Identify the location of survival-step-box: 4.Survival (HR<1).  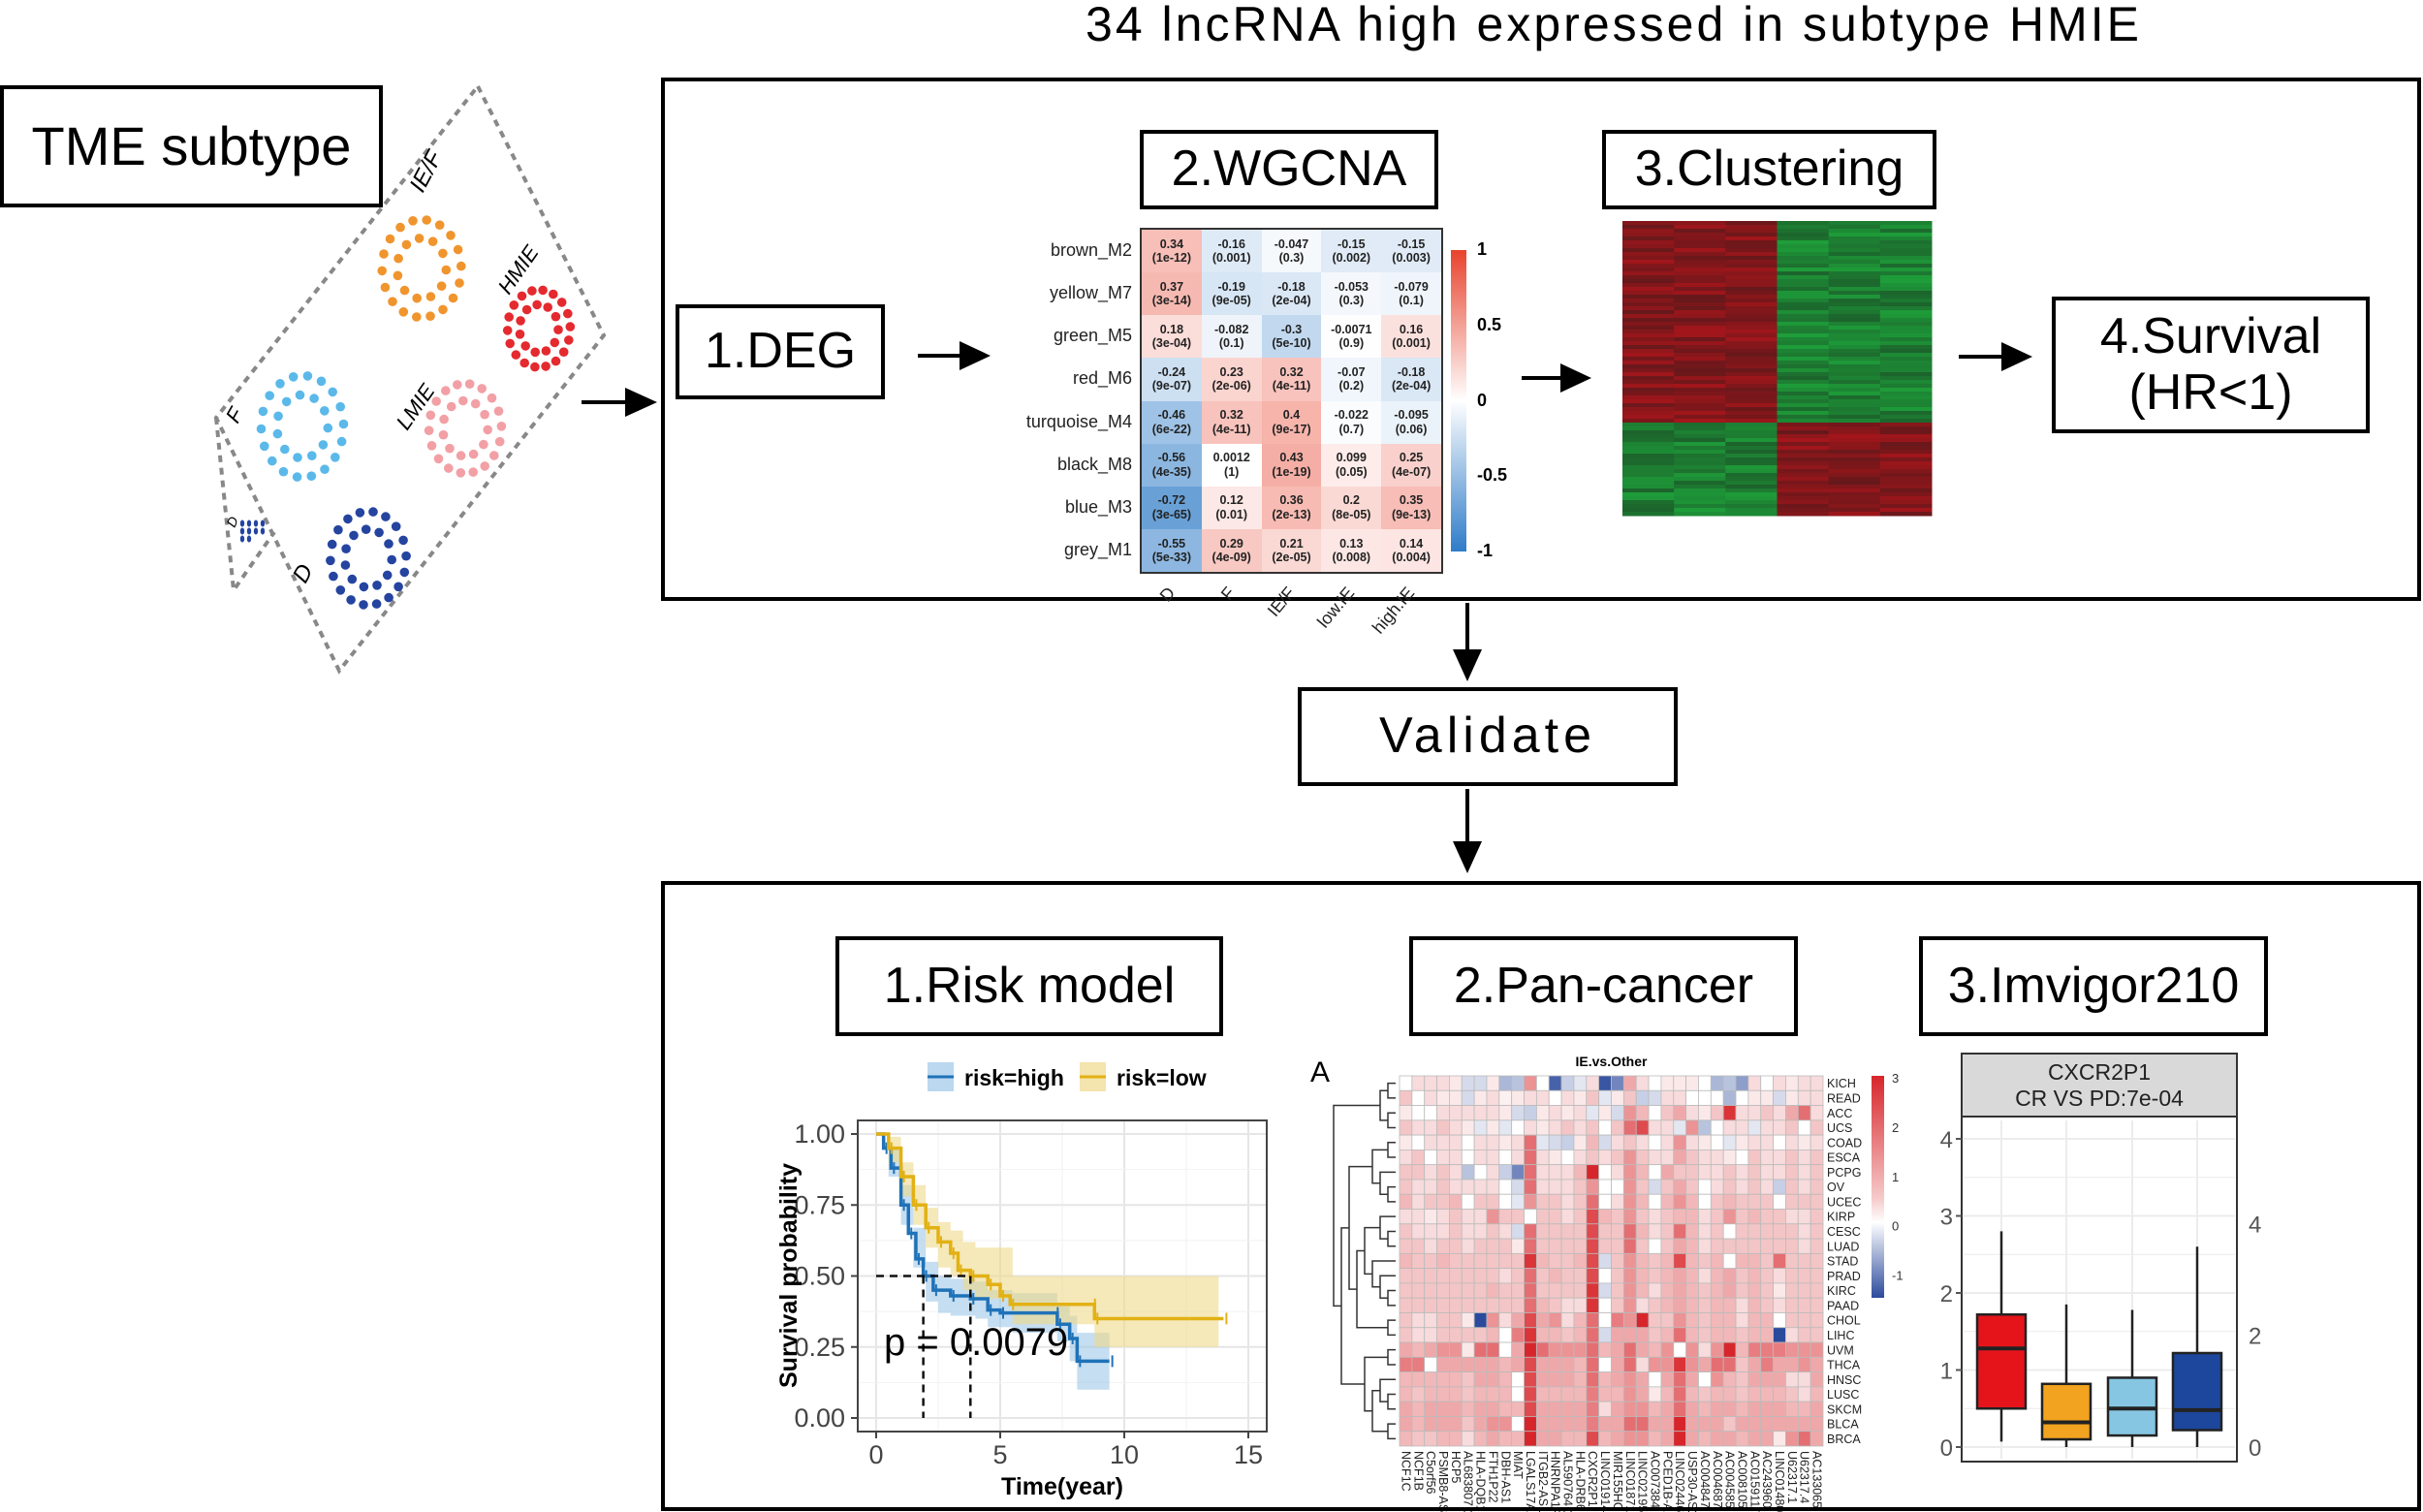
(2211, 365).